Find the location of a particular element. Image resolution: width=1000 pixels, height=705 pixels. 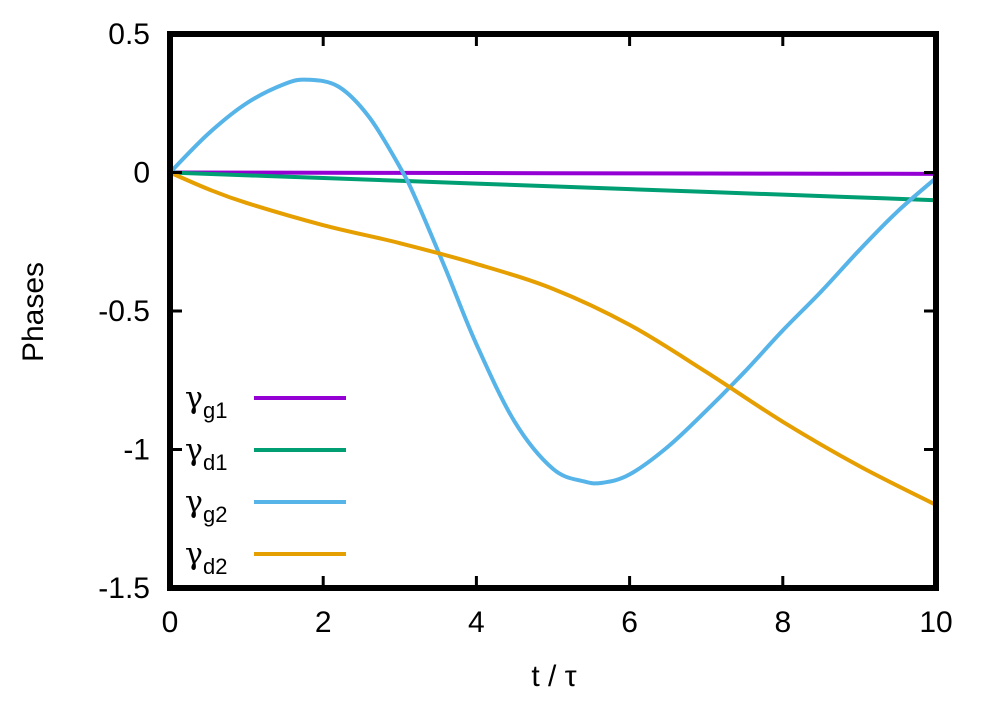

series-line-g1 is located at coordinates (553, 173).